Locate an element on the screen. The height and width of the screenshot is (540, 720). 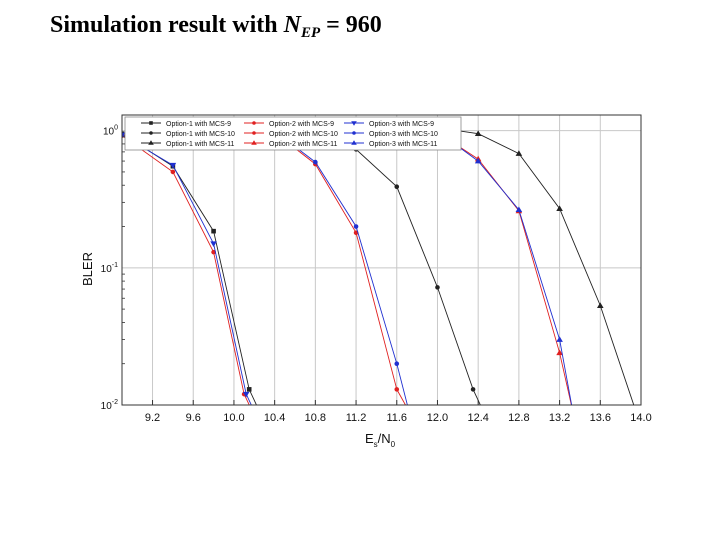
slide-title: Simulation result with NEP = 960 is located at coordinates (216, 27).